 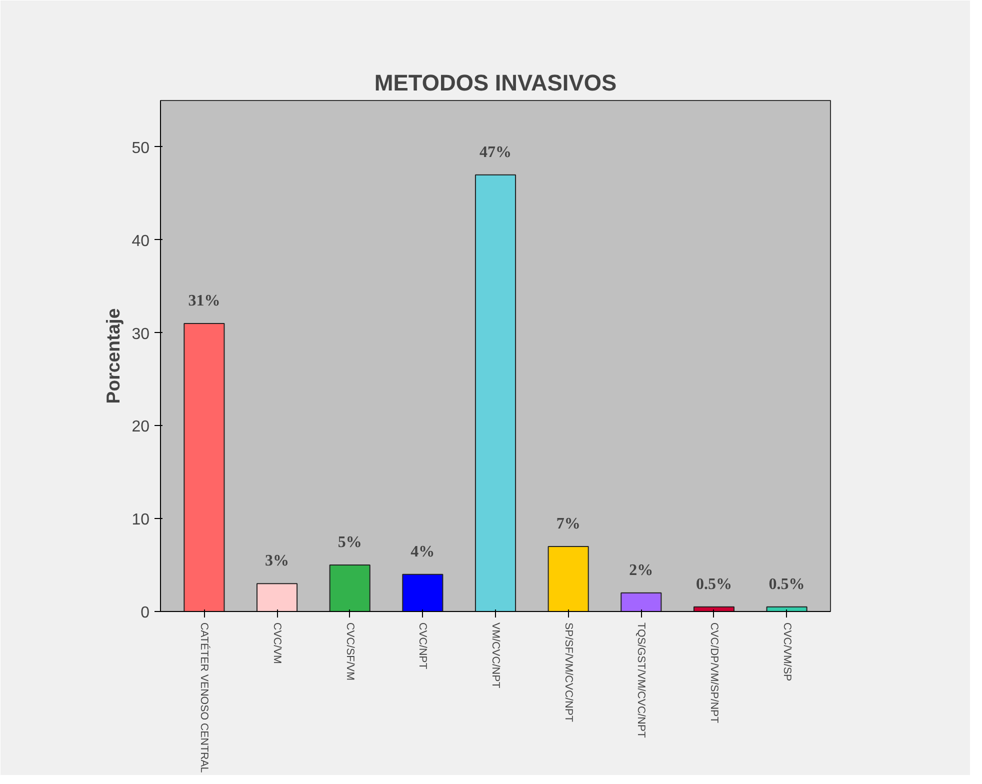 I want to click on y-tick-label: 10, so click(x=141, y=520).